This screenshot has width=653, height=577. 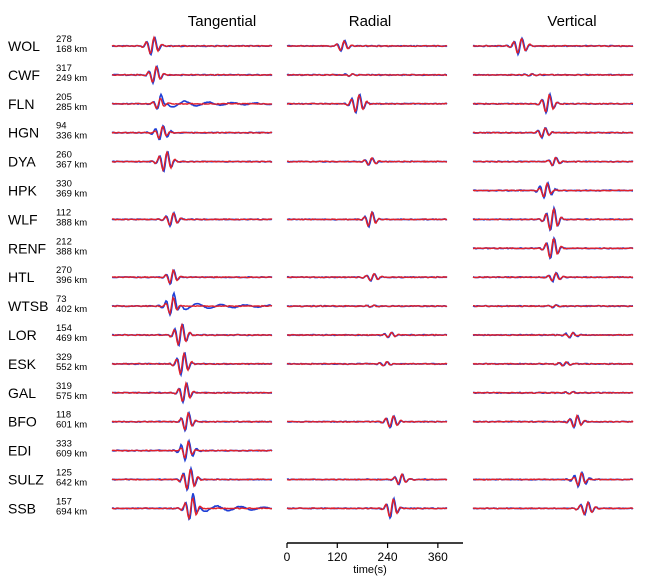 I want to click on time-axis: 0 120 240 360 time(s), so click(x=373, y=559).